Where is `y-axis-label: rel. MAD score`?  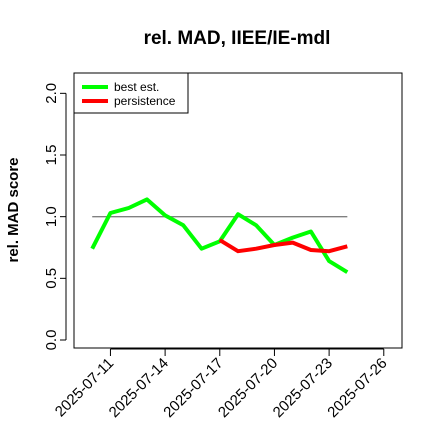 y-axis-label: rel. MAD score is located at coordinates (13, 209).